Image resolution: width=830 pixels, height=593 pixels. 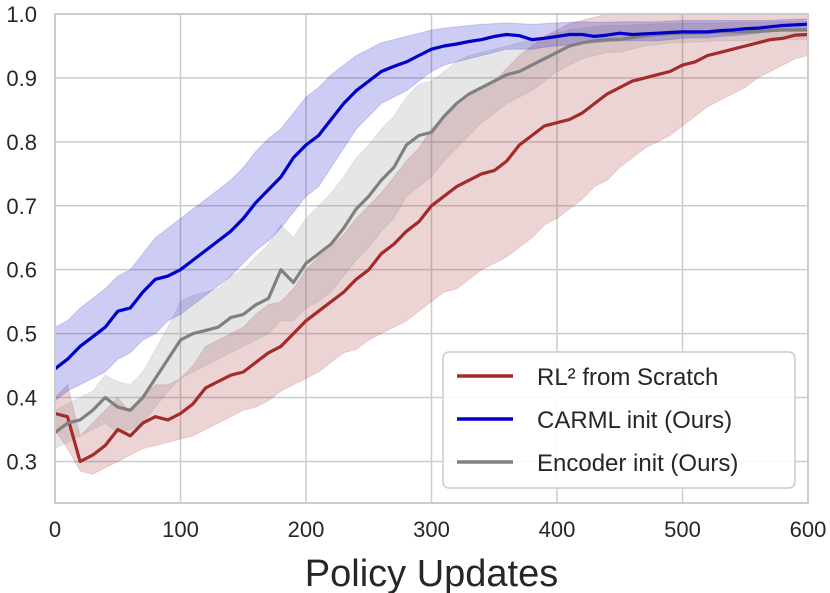 I want to click on y-tick-label: 0.9, so click(x=21, y=78).